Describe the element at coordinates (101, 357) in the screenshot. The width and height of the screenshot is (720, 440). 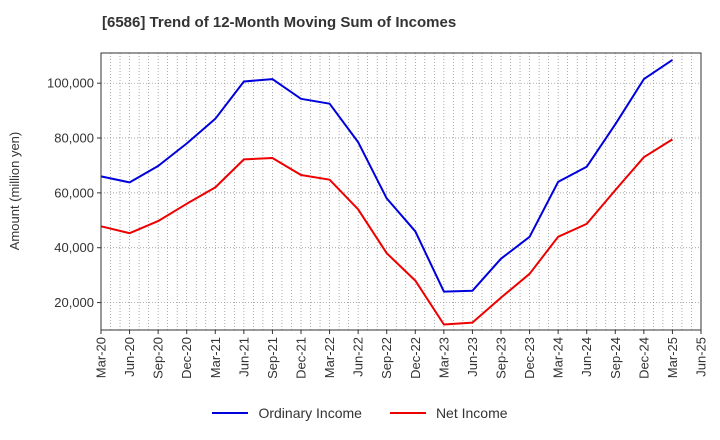
I see `x-tick-label: Mar-20` at that location.